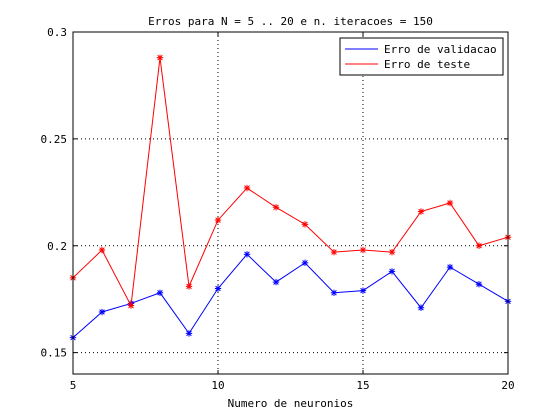  What do you see at coordinates (427, 64) in the screenshot?
I see `legend-label: Erro de teste` at bounding box center [427, 64].